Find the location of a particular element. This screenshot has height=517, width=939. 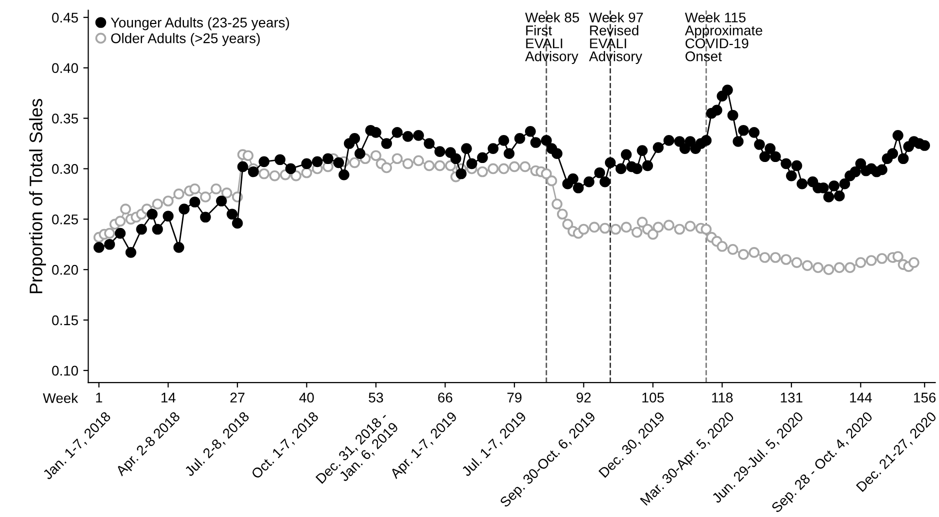

legend-label: Younger Adults (23-25 years) is located at coordinates (200, 23).